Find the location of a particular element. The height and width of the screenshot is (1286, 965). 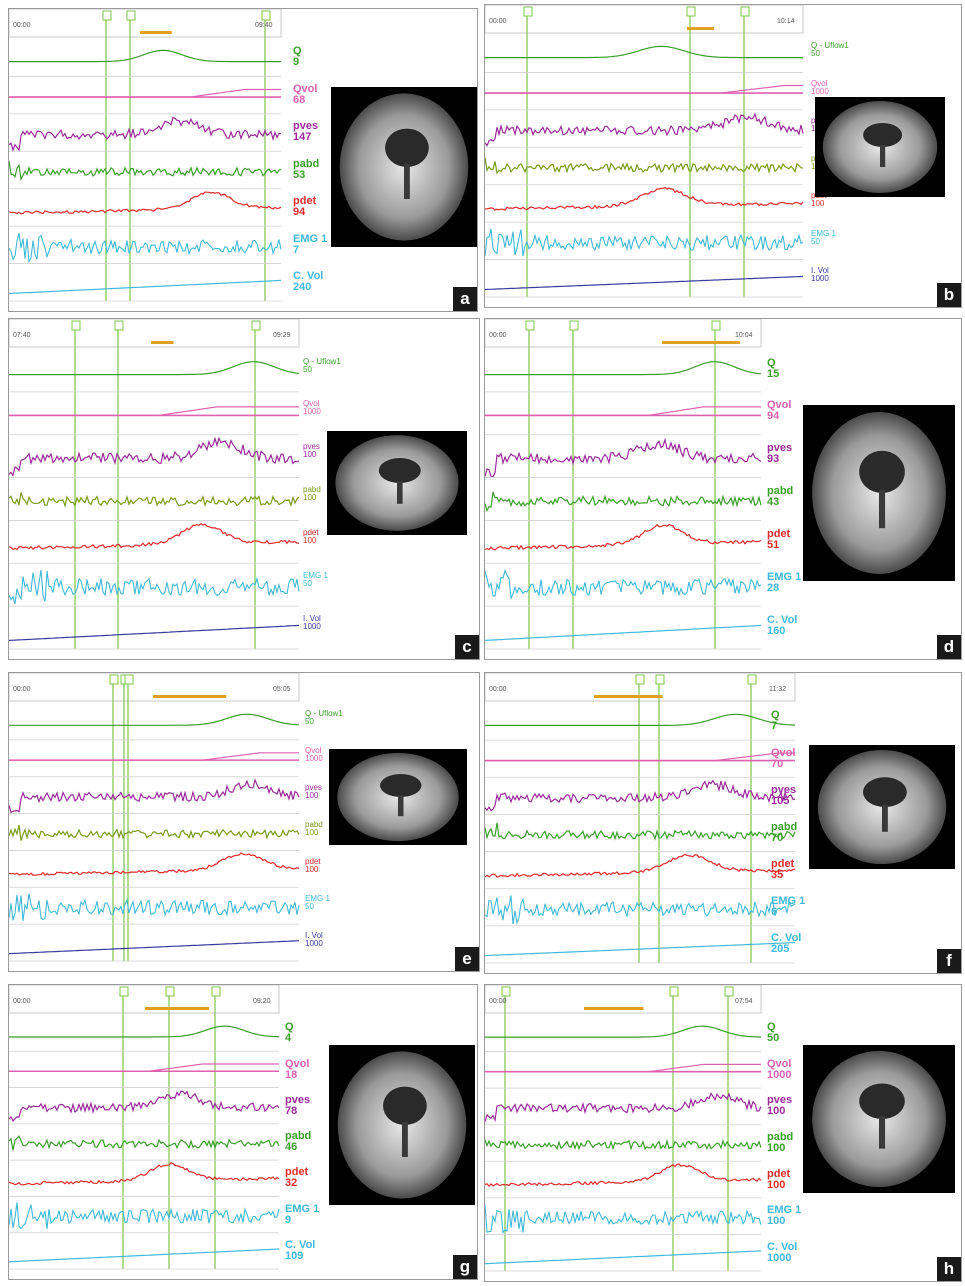

time-label: 09:40 is located at coordinates (264, 25).